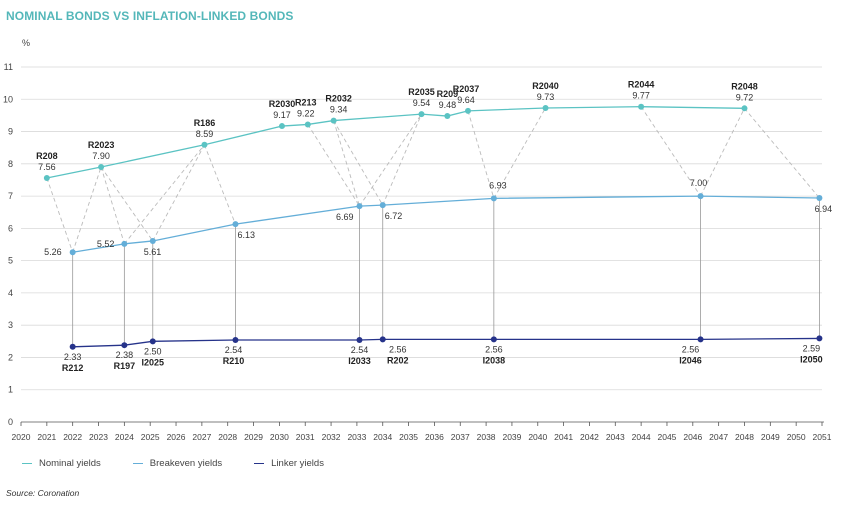  What do you see at coordinates (744, 437) in the screenshot?
I see `x-tick-label: 2048` at bounding box center [744, 437].